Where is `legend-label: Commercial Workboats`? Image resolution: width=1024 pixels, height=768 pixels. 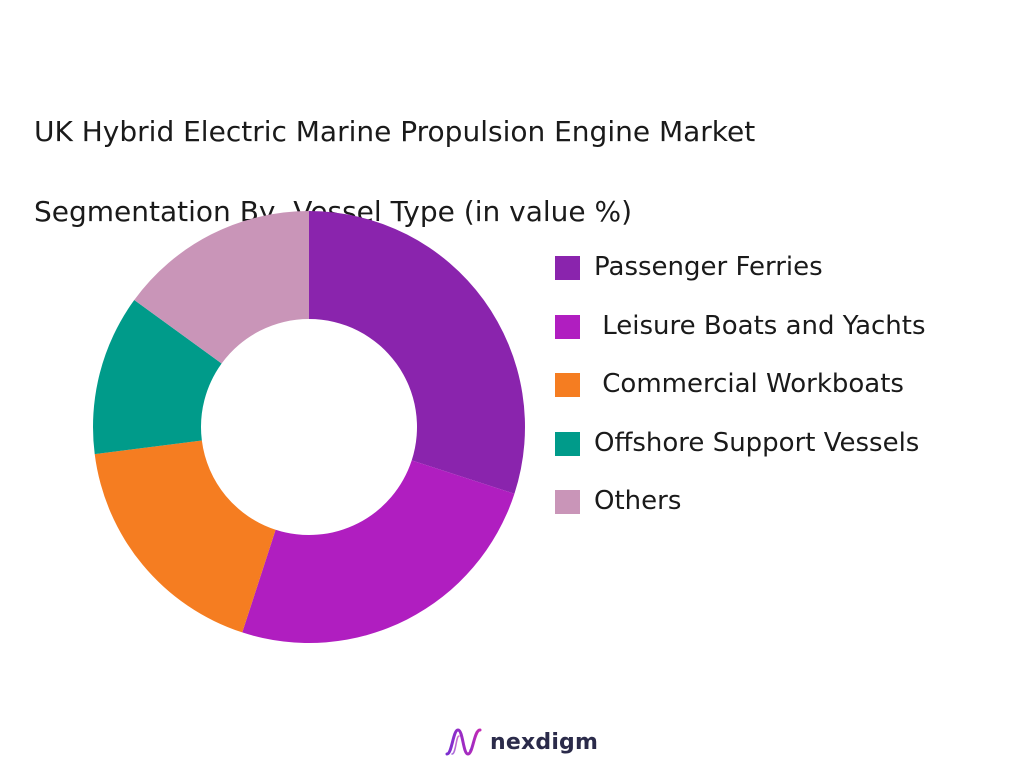
legend-label: Commercial Workboats is located at coordinates (749, 384).